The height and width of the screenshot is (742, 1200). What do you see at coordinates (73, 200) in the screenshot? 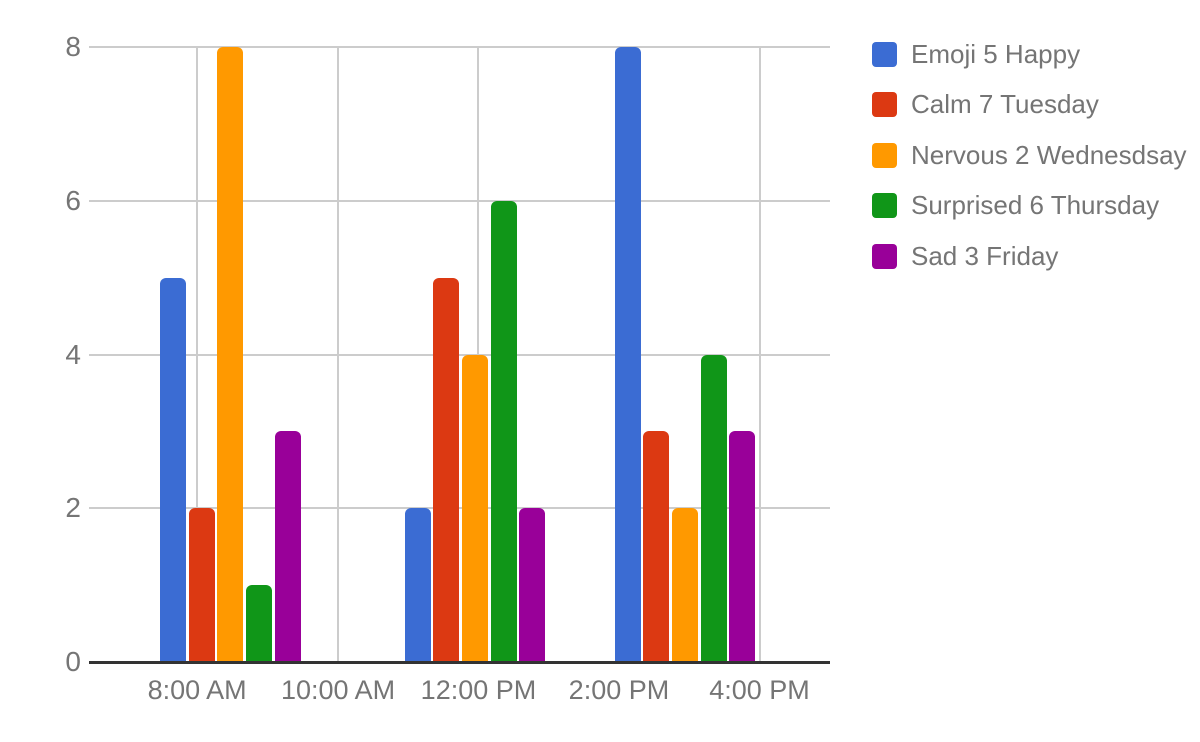
I see `y-tick-label: 6` at bounding box center [73, 200].